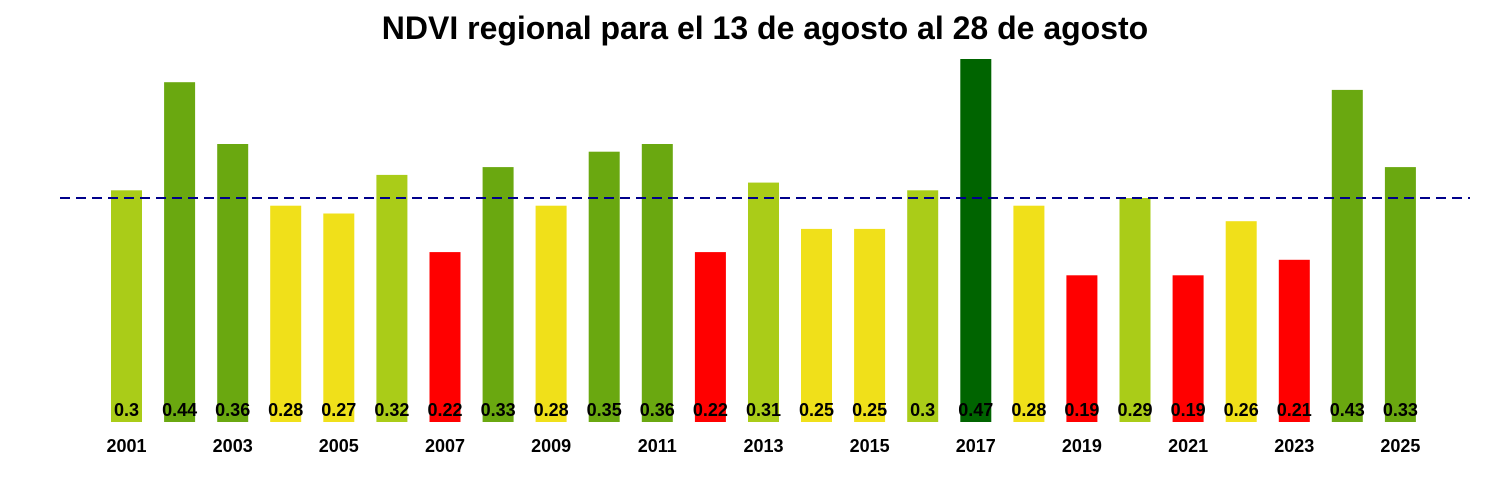  Describe the element at coordinates (551, 410) in the screenshot. I see `value-label-2009: 0.28` at that location.